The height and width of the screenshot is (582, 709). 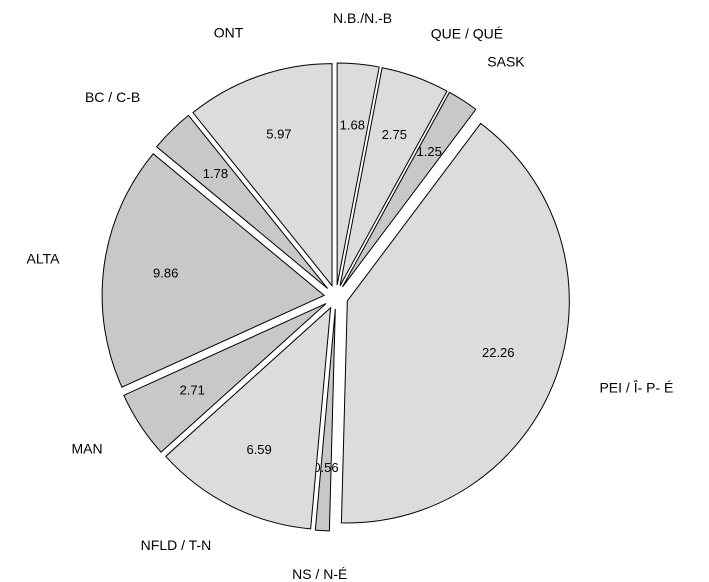 What do you see at coordinates (165, 273) in the screenshot?
I see `value-label: 9.86` at bounding box center [165, 273].